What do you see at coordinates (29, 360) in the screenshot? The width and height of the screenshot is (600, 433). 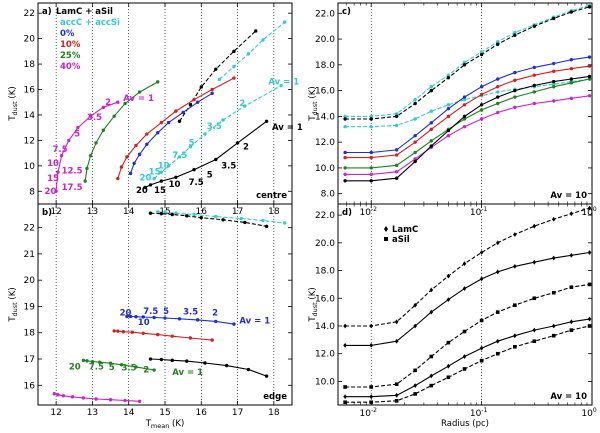 I see `y-tick-label: 17` at bounding box center [29, 360].